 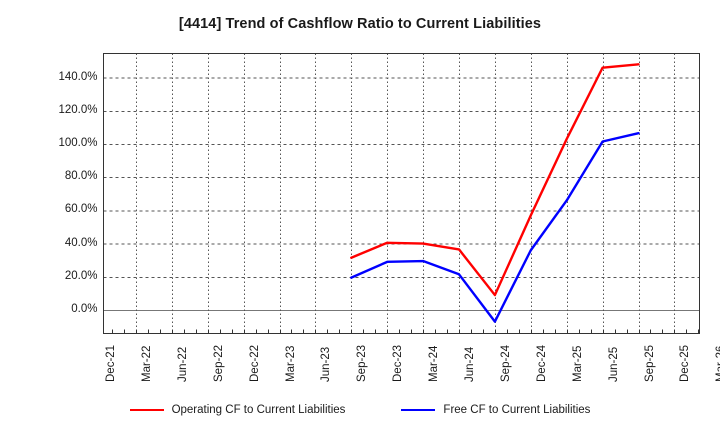 I want to click on x-axis-tick-label: Jun-25, so click(x=613, y=364).